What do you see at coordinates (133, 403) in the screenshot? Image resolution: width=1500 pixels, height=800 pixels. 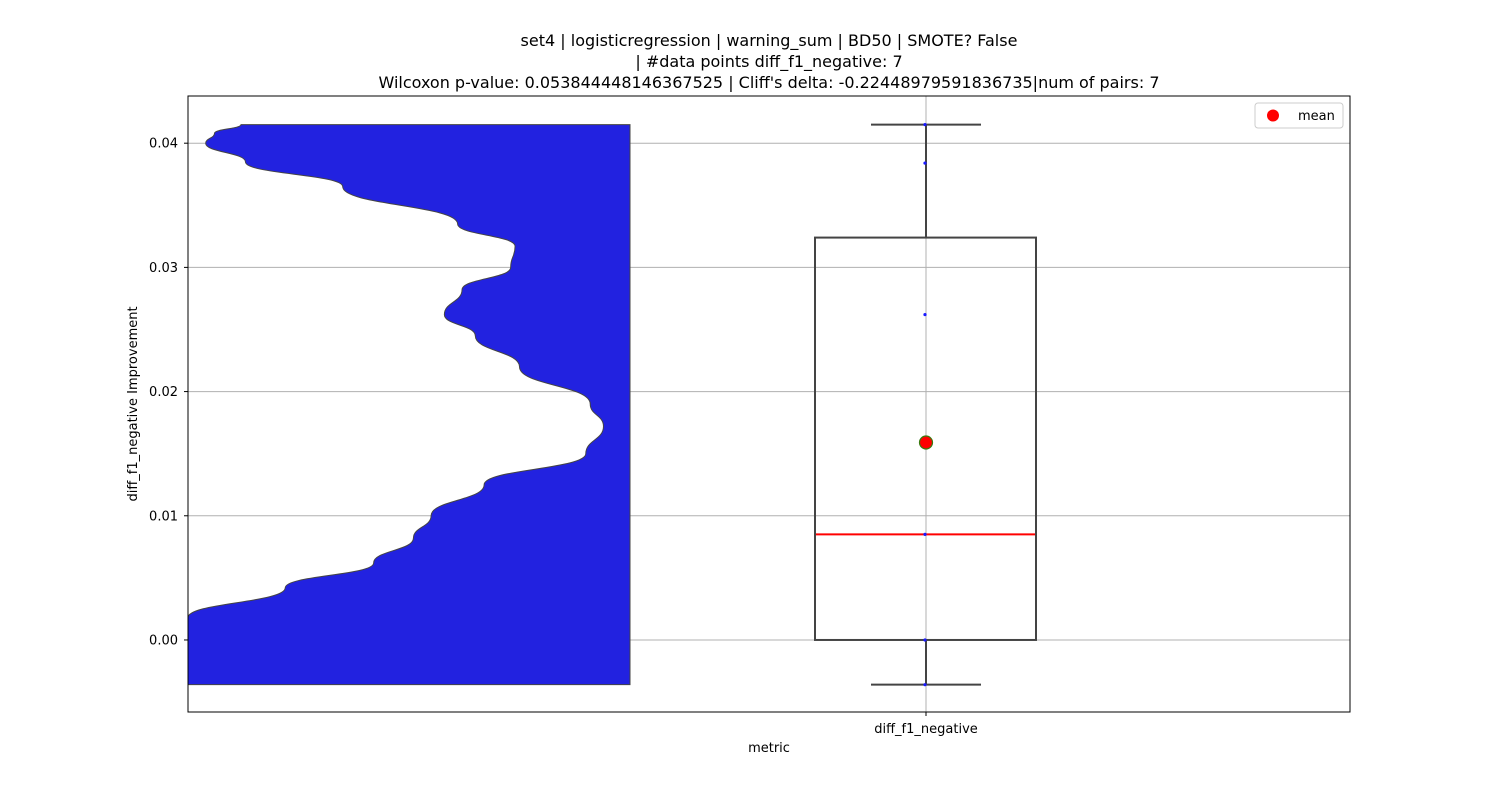 I see `y-axis-label: diff_f1_negative Improvement` at bounding box center [133, 403].